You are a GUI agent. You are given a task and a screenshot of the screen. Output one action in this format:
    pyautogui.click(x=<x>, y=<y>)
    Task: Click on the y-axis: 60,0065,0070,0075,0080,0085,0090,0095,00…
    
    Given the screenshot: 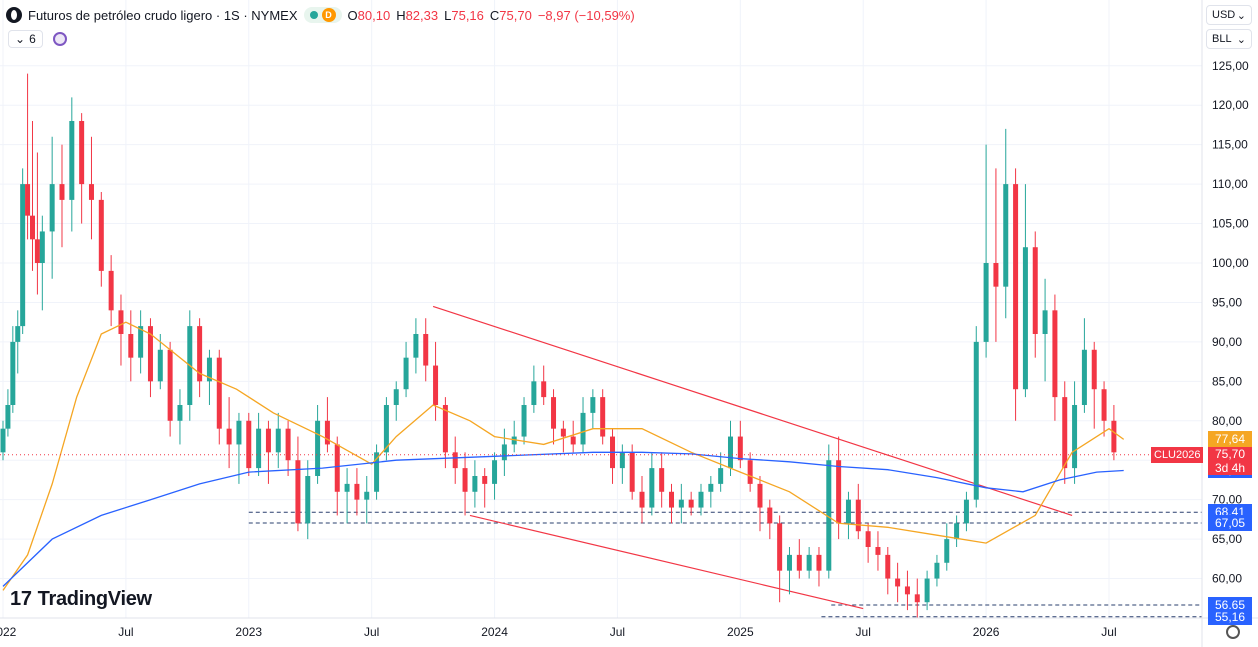 What is the action you would take?
    pyautogui.click(x=1225, y=323)
    